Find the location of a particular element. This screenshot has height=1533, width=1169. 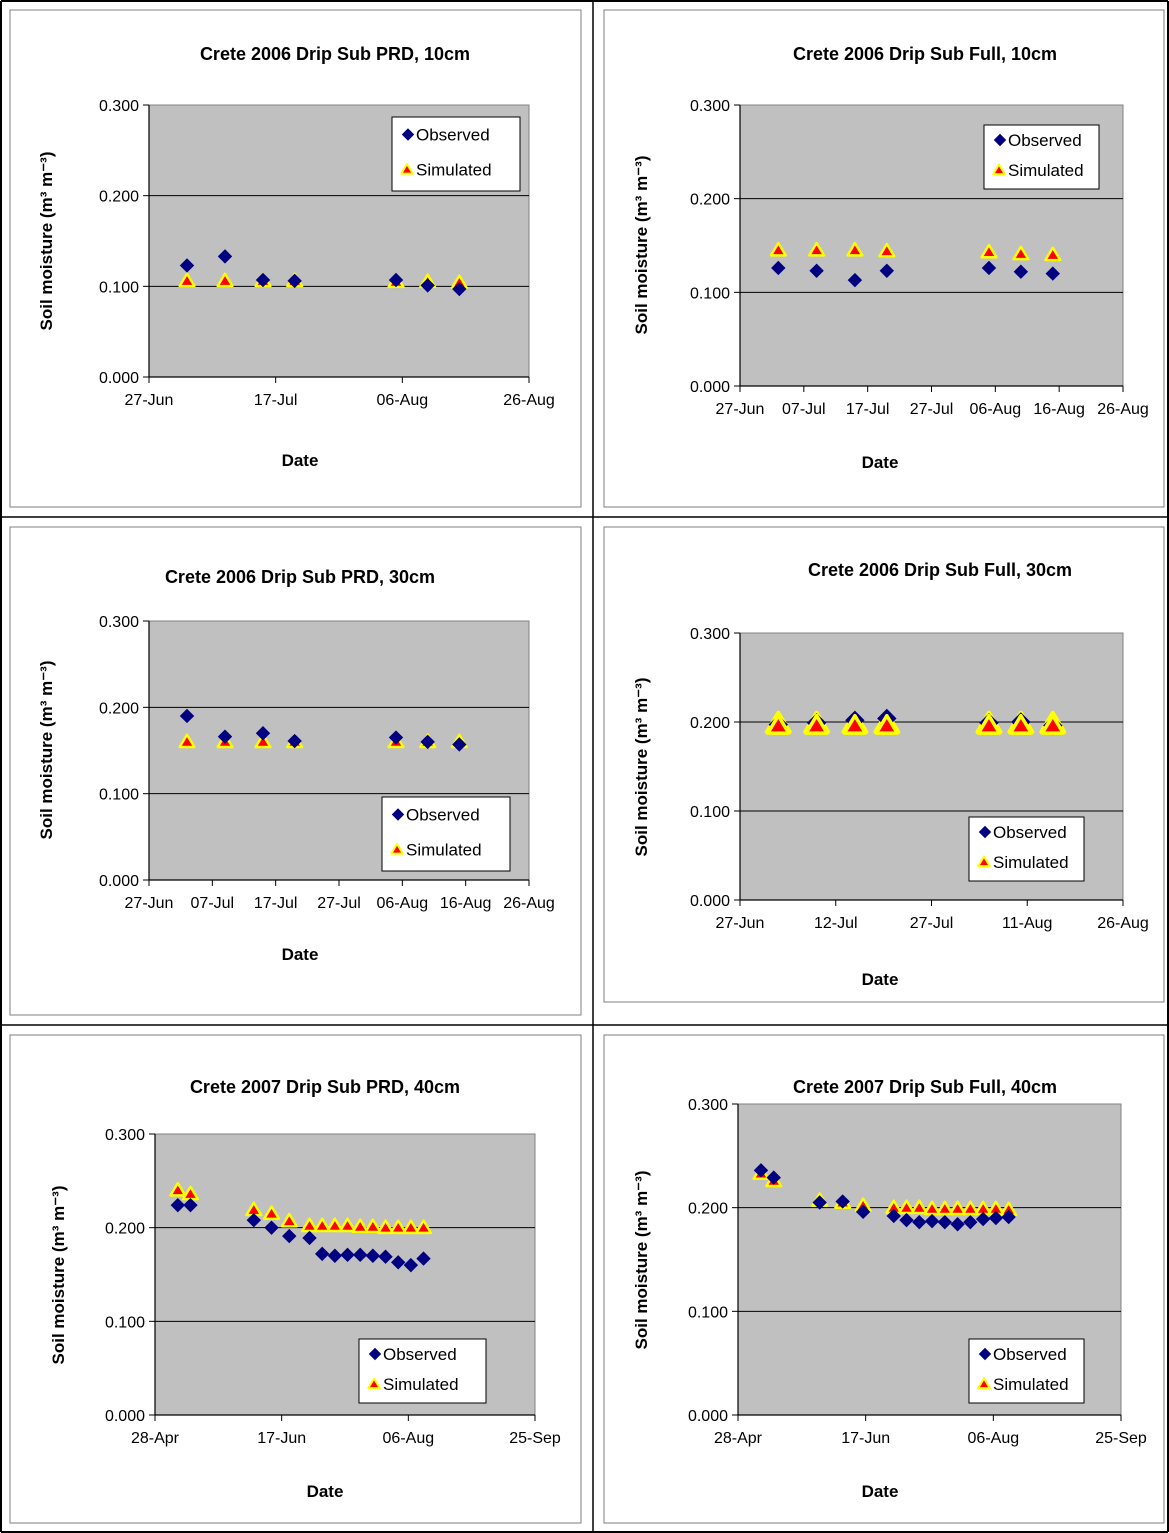

x-tick-label: 25-Sep is located at coordinates (1121, 1438).